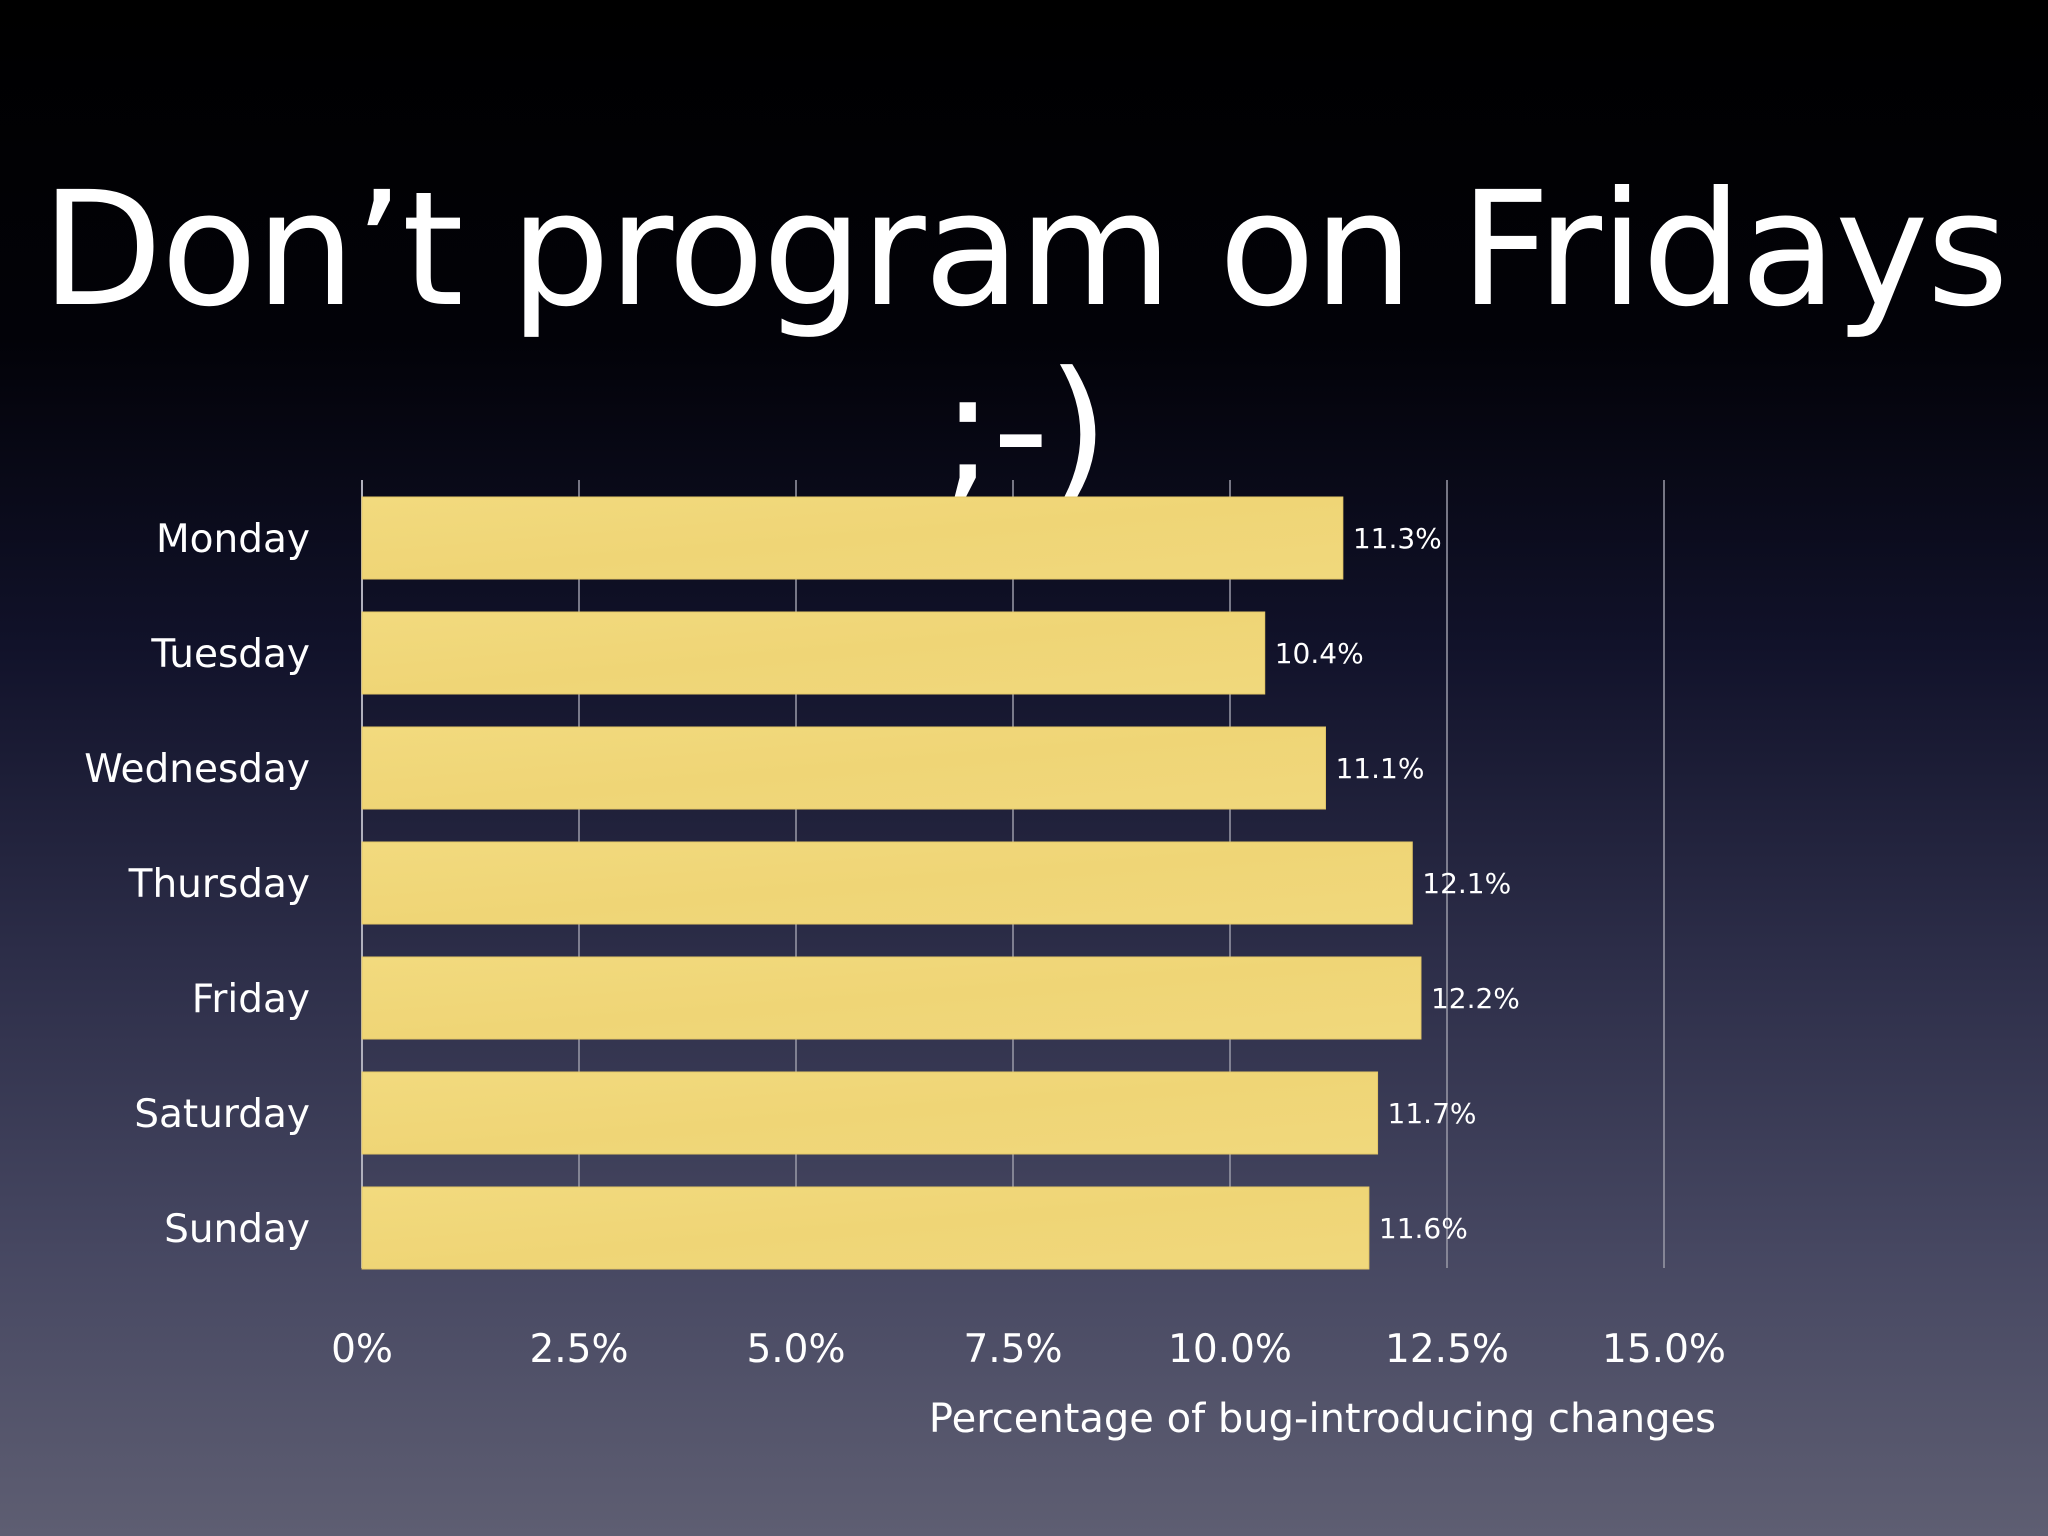 This screenshot has height=1536, width=2048. Describe the element at coordinates (362, 1349) in the screenshot. I see `x-tick-label: 0%` at that location.